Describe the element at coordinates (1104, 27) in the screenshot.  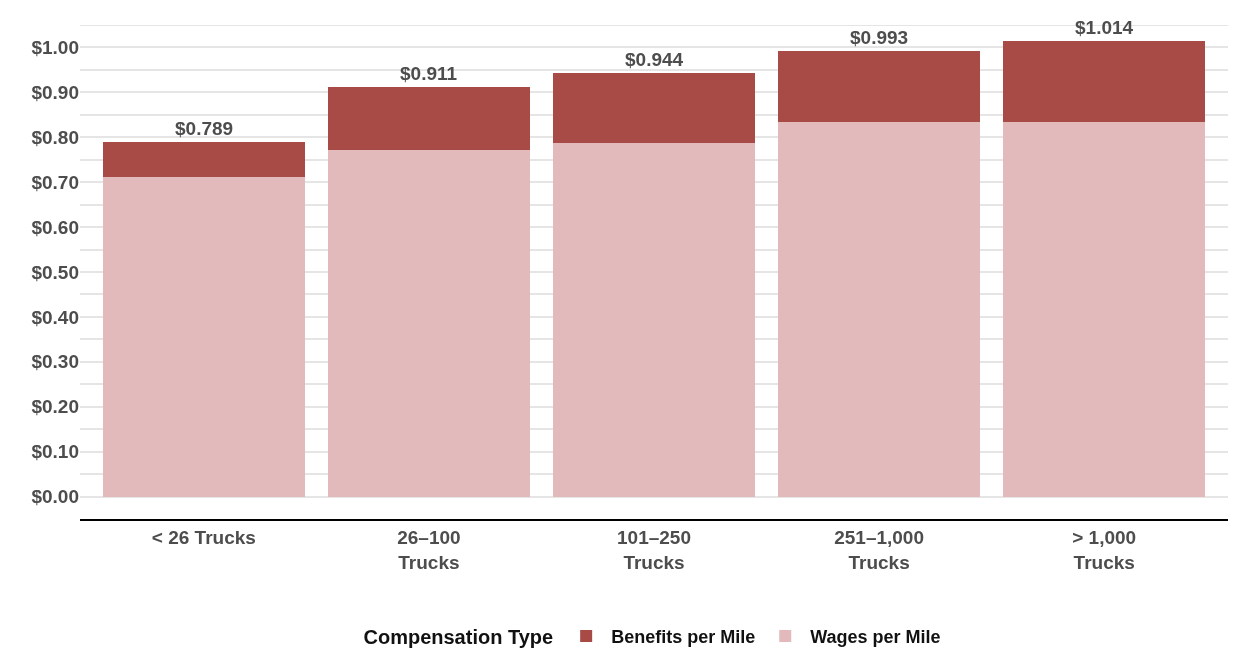
I see `total-label: $1.014` at that location.